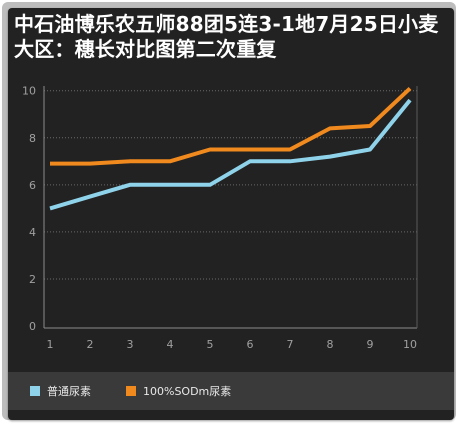  I want to click on x-tick-label-9: 9, so click(370, 344).